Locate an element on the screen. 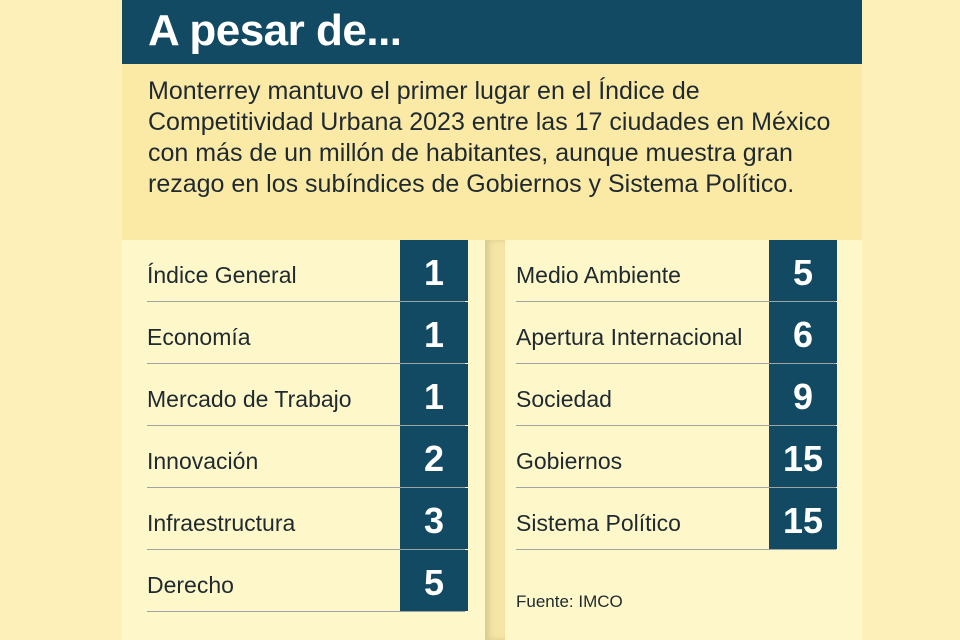 The height and width of the screenshot is (640, 960). table-row: Sistema Político 15 is located at coordinates (738, 519).